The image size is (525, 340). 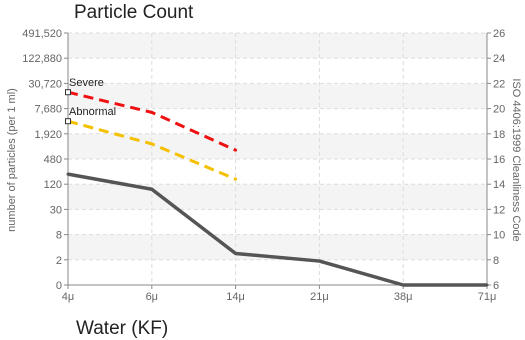 I want to click on x-tick-label: 14μ, so click(x=235, y=297).